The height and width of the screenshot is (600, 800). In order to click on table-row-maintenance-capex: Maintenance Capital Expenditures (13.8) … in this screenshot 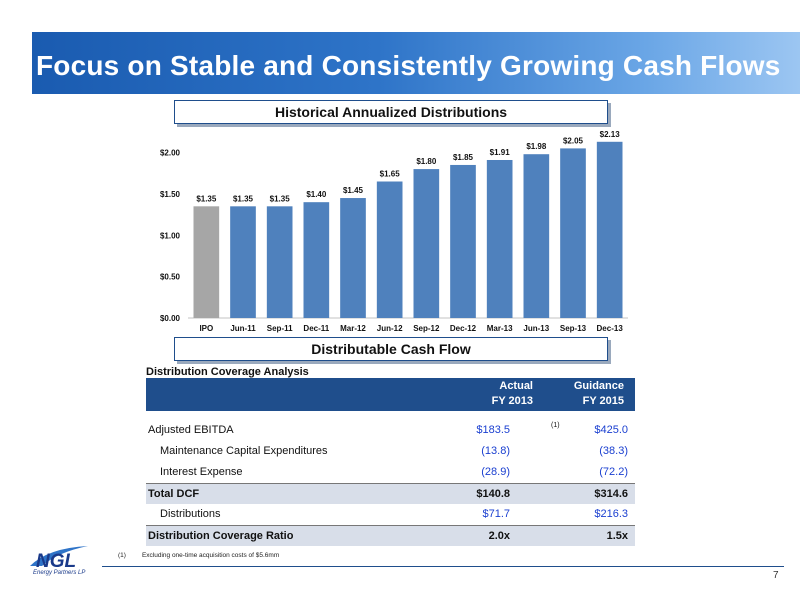, I will do `click(390, 451)`.